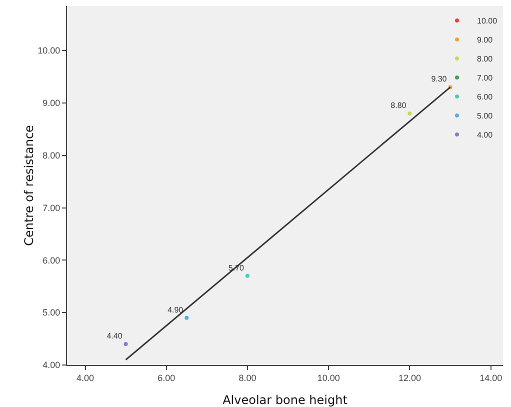  I want to click on x-tick-label: 14.00, so click(491, 377).